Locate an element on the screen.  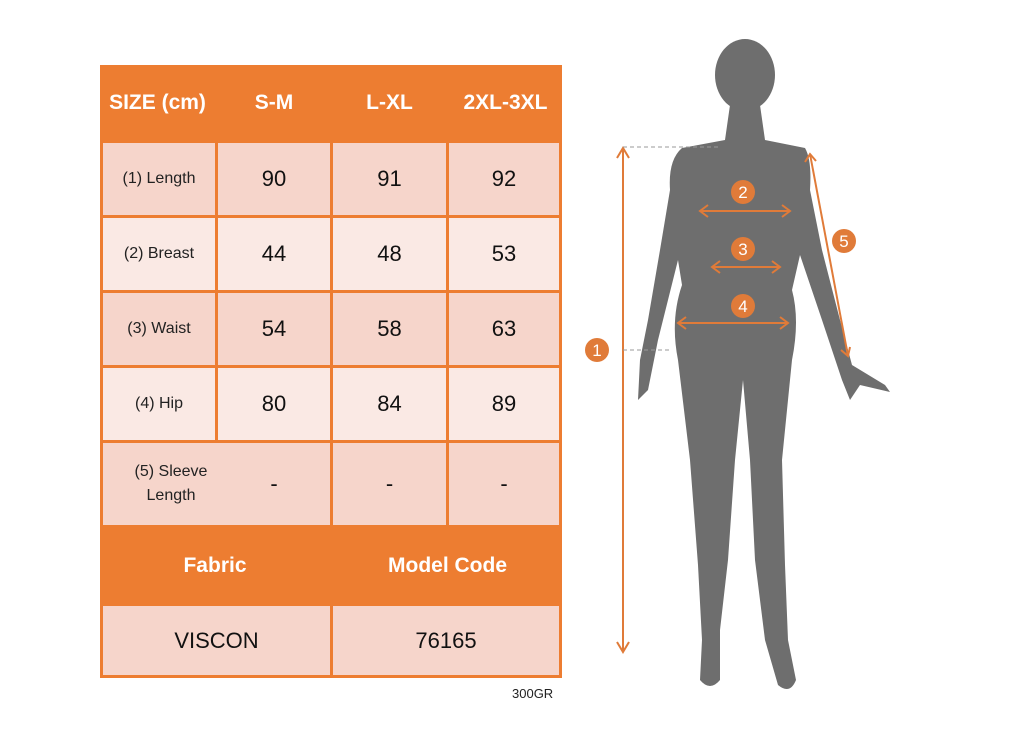
fabric-value: VISCON is located at coordinates (216, 640).